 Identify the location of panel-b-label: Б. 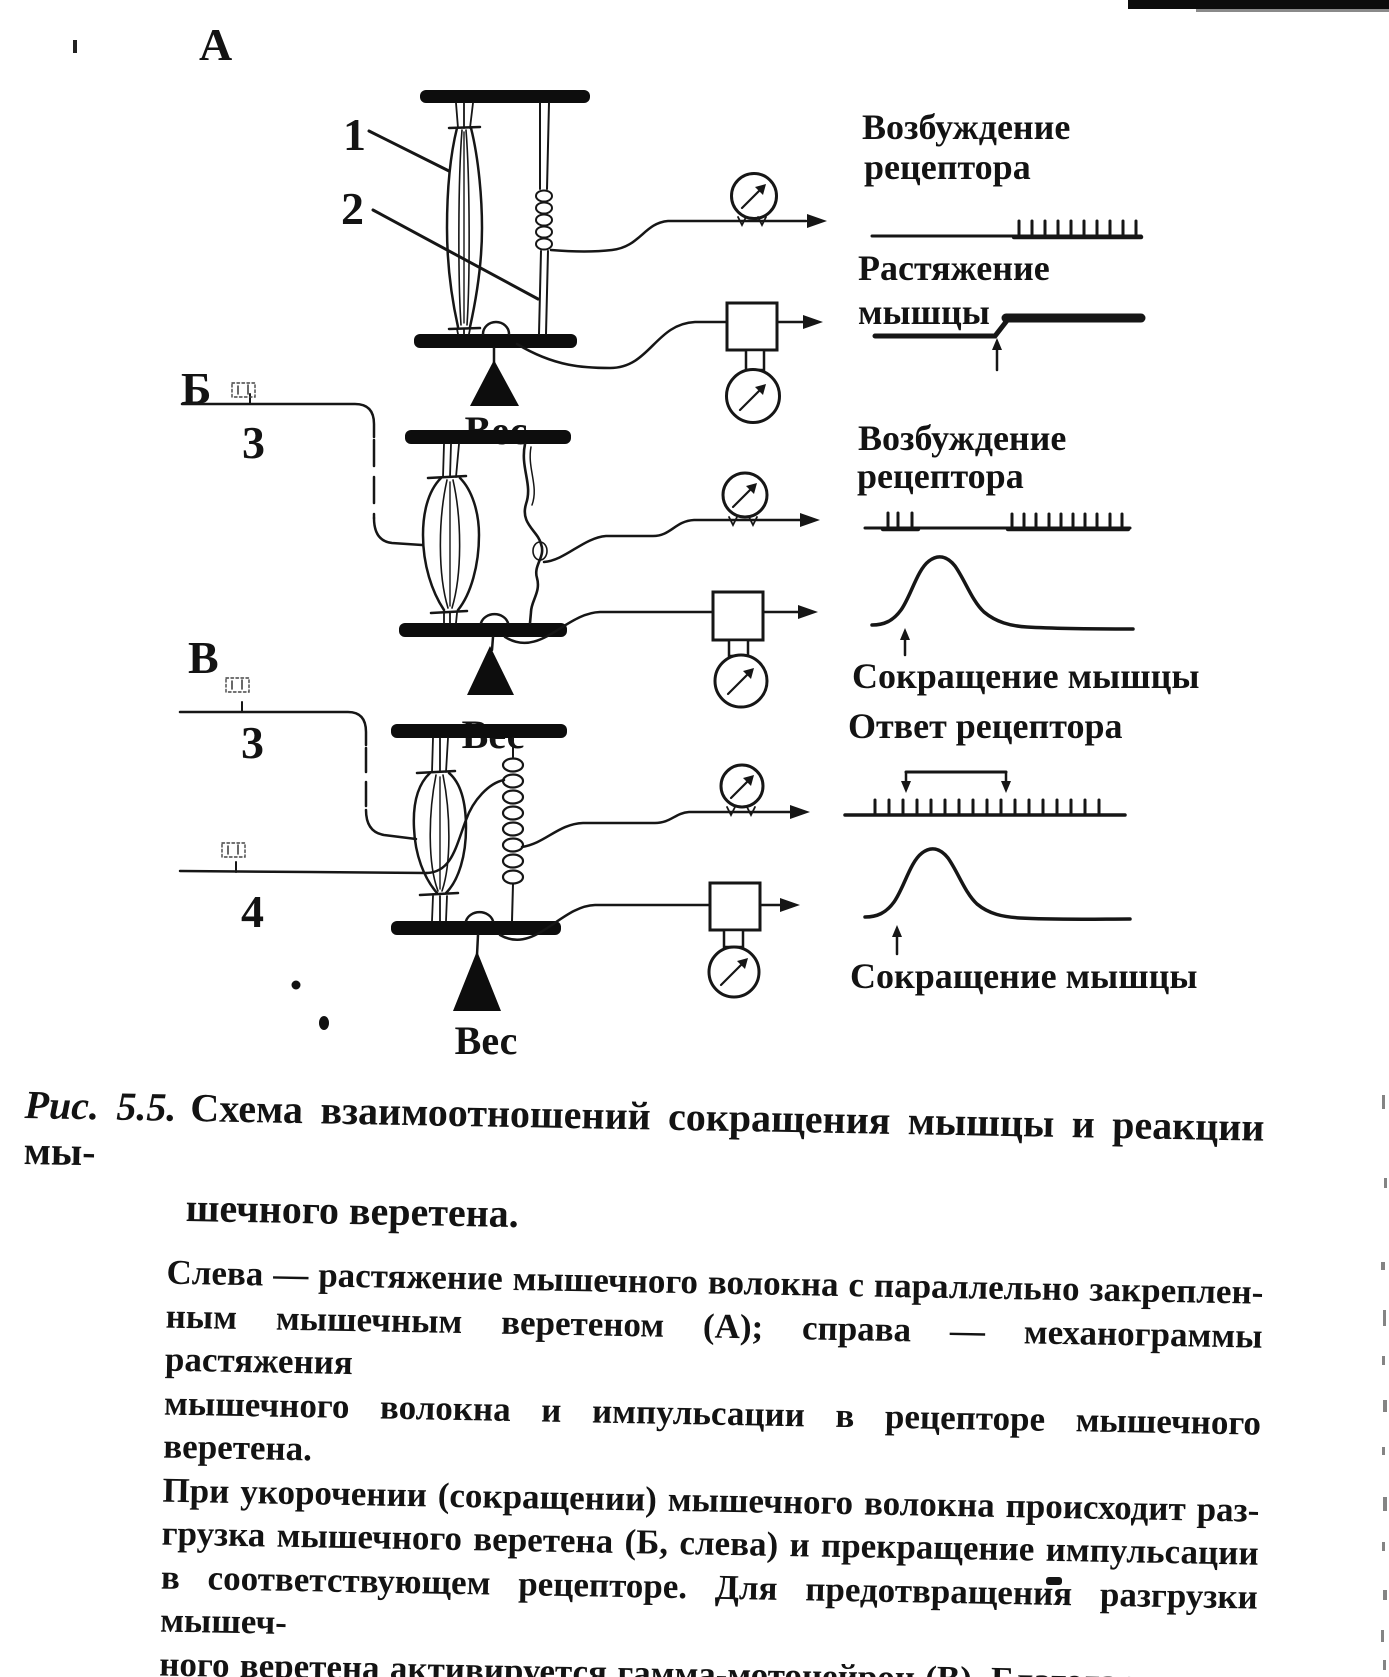
(196, 388).